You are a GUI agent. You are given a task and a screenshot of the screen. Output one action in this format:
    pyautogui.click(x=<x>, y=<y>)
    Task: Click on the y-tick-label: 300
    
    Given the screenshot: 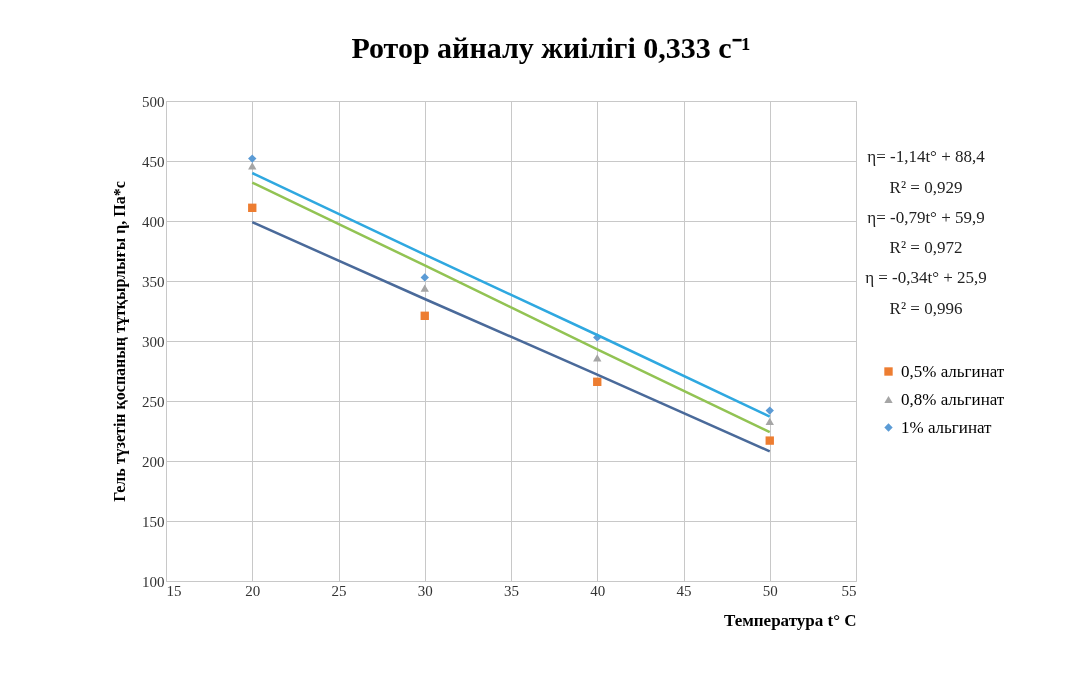 What is the action you would take?
    pyautogui.click(x=153, y=341)
    